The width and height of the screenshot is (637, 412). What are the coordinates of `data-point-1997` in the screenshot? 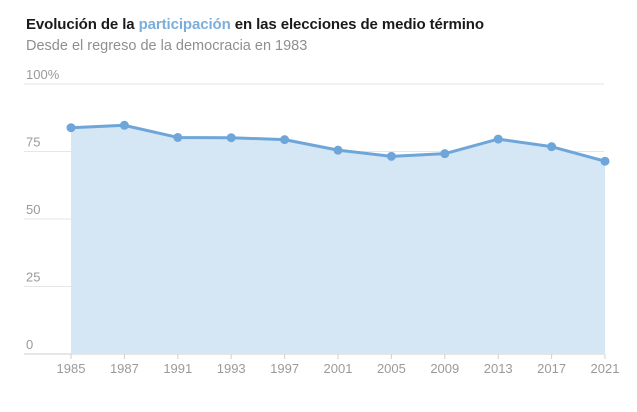 It's located at (285, 140).